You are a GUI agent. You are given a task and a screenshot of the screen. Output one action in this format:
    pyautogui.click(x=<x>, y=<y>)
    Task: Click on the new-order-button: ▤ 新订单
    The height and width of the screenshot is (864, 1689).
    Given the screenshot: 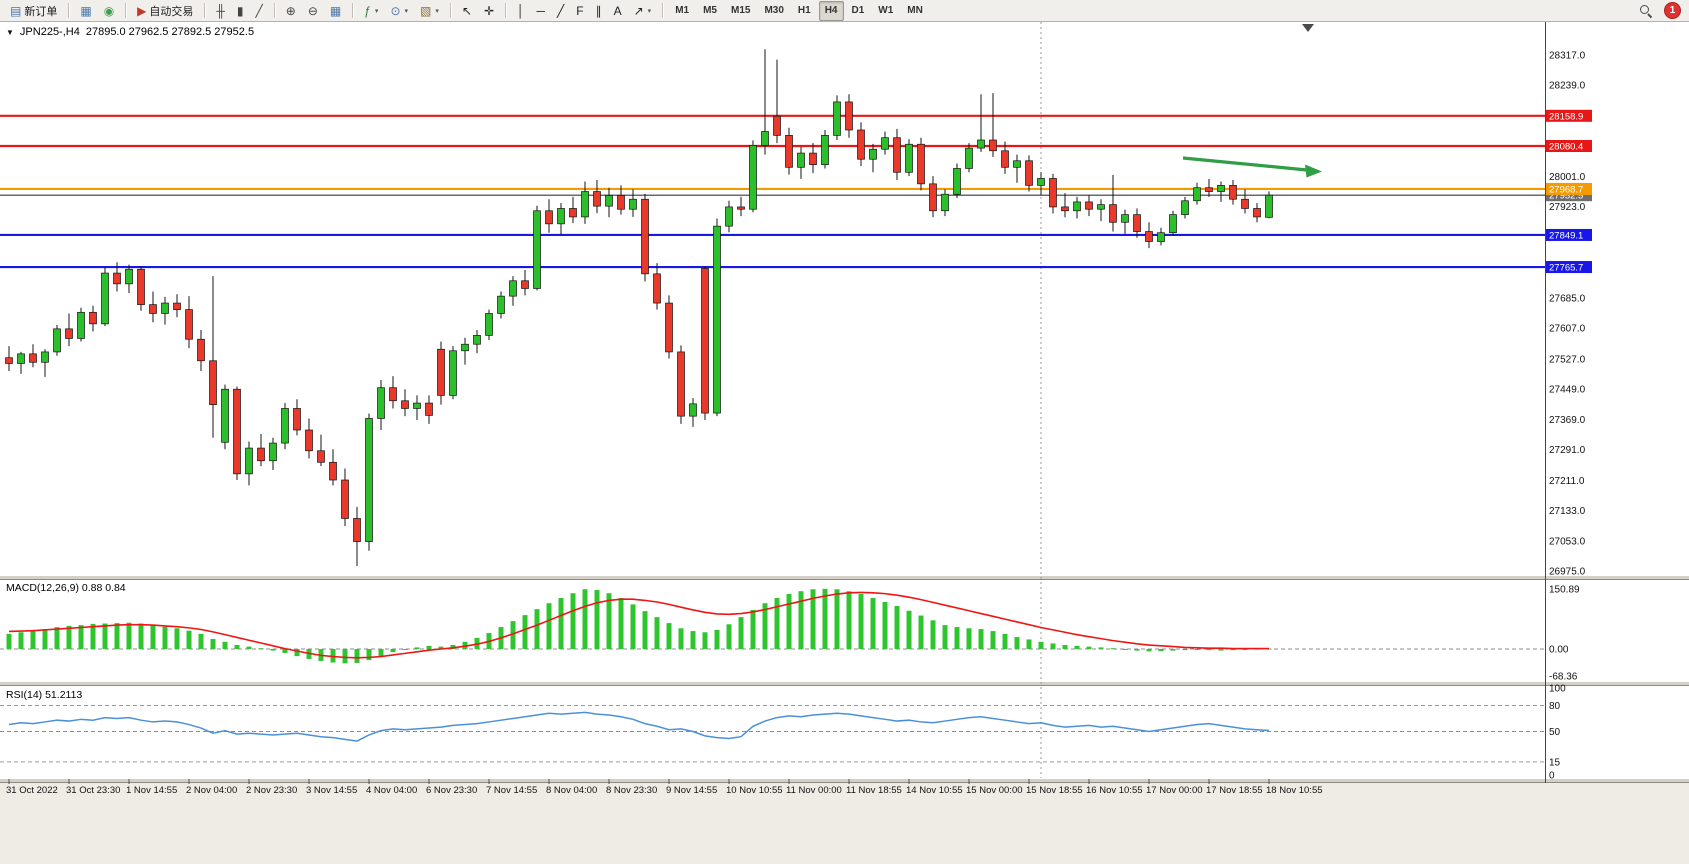 What is the action you would take?
    pyautogui.click(x=33, y=11)
    